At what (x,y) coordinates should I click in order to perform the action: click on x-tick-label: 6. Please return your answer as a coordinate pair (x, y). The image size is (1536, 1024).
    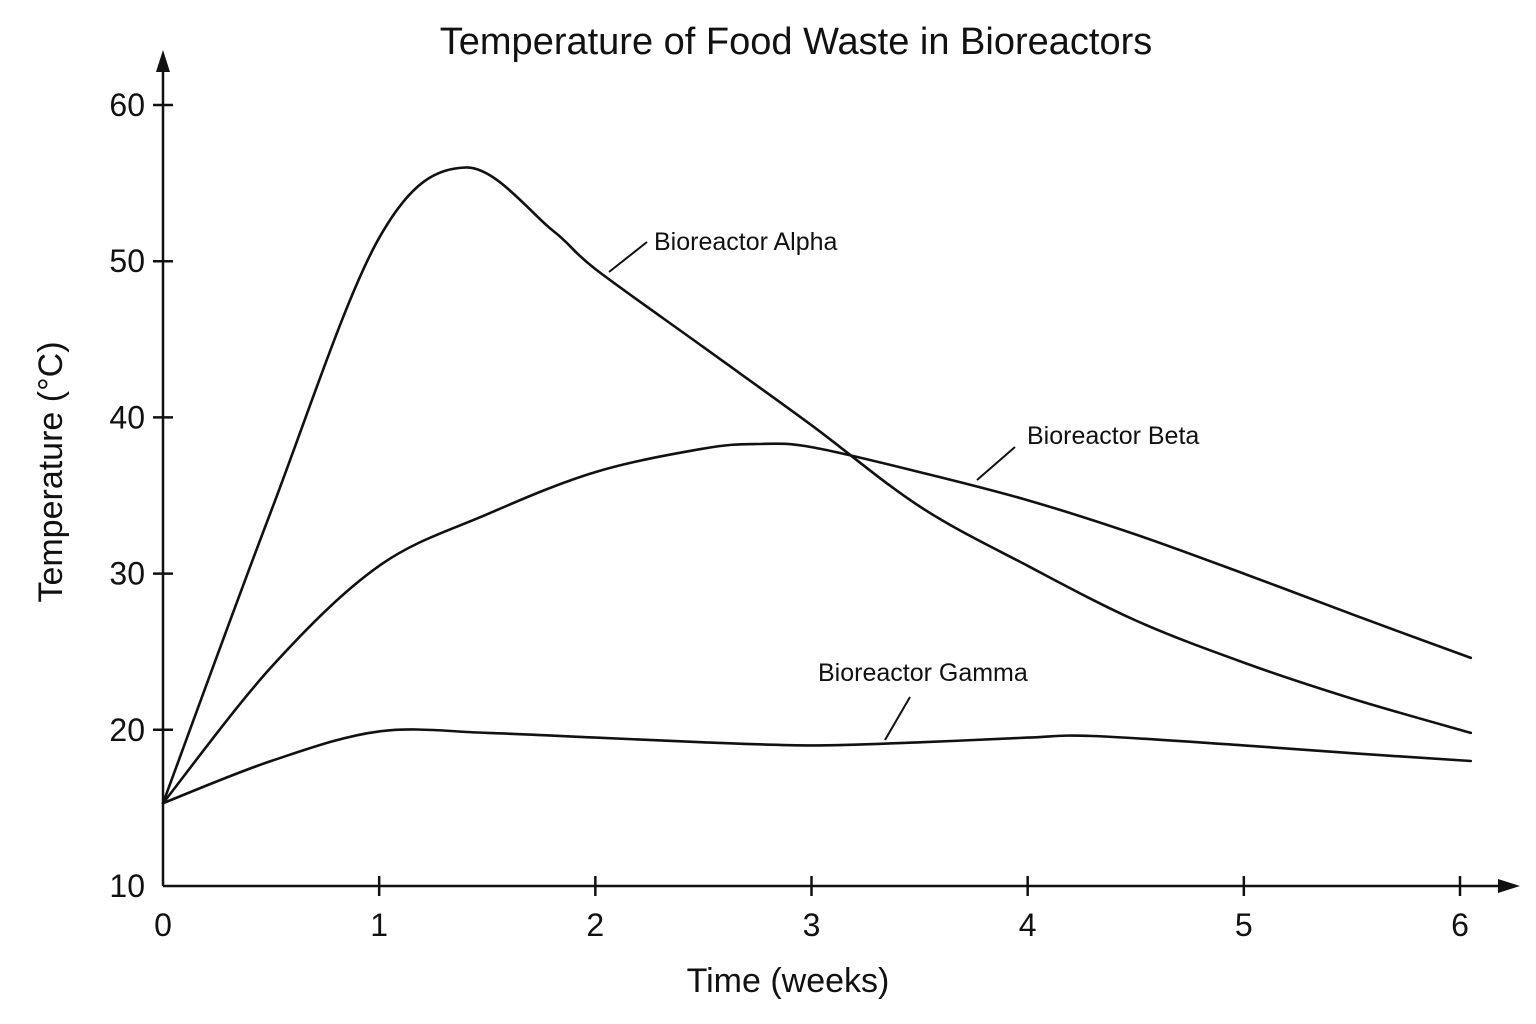
    Looking at the image, I should click on (1460, 925).